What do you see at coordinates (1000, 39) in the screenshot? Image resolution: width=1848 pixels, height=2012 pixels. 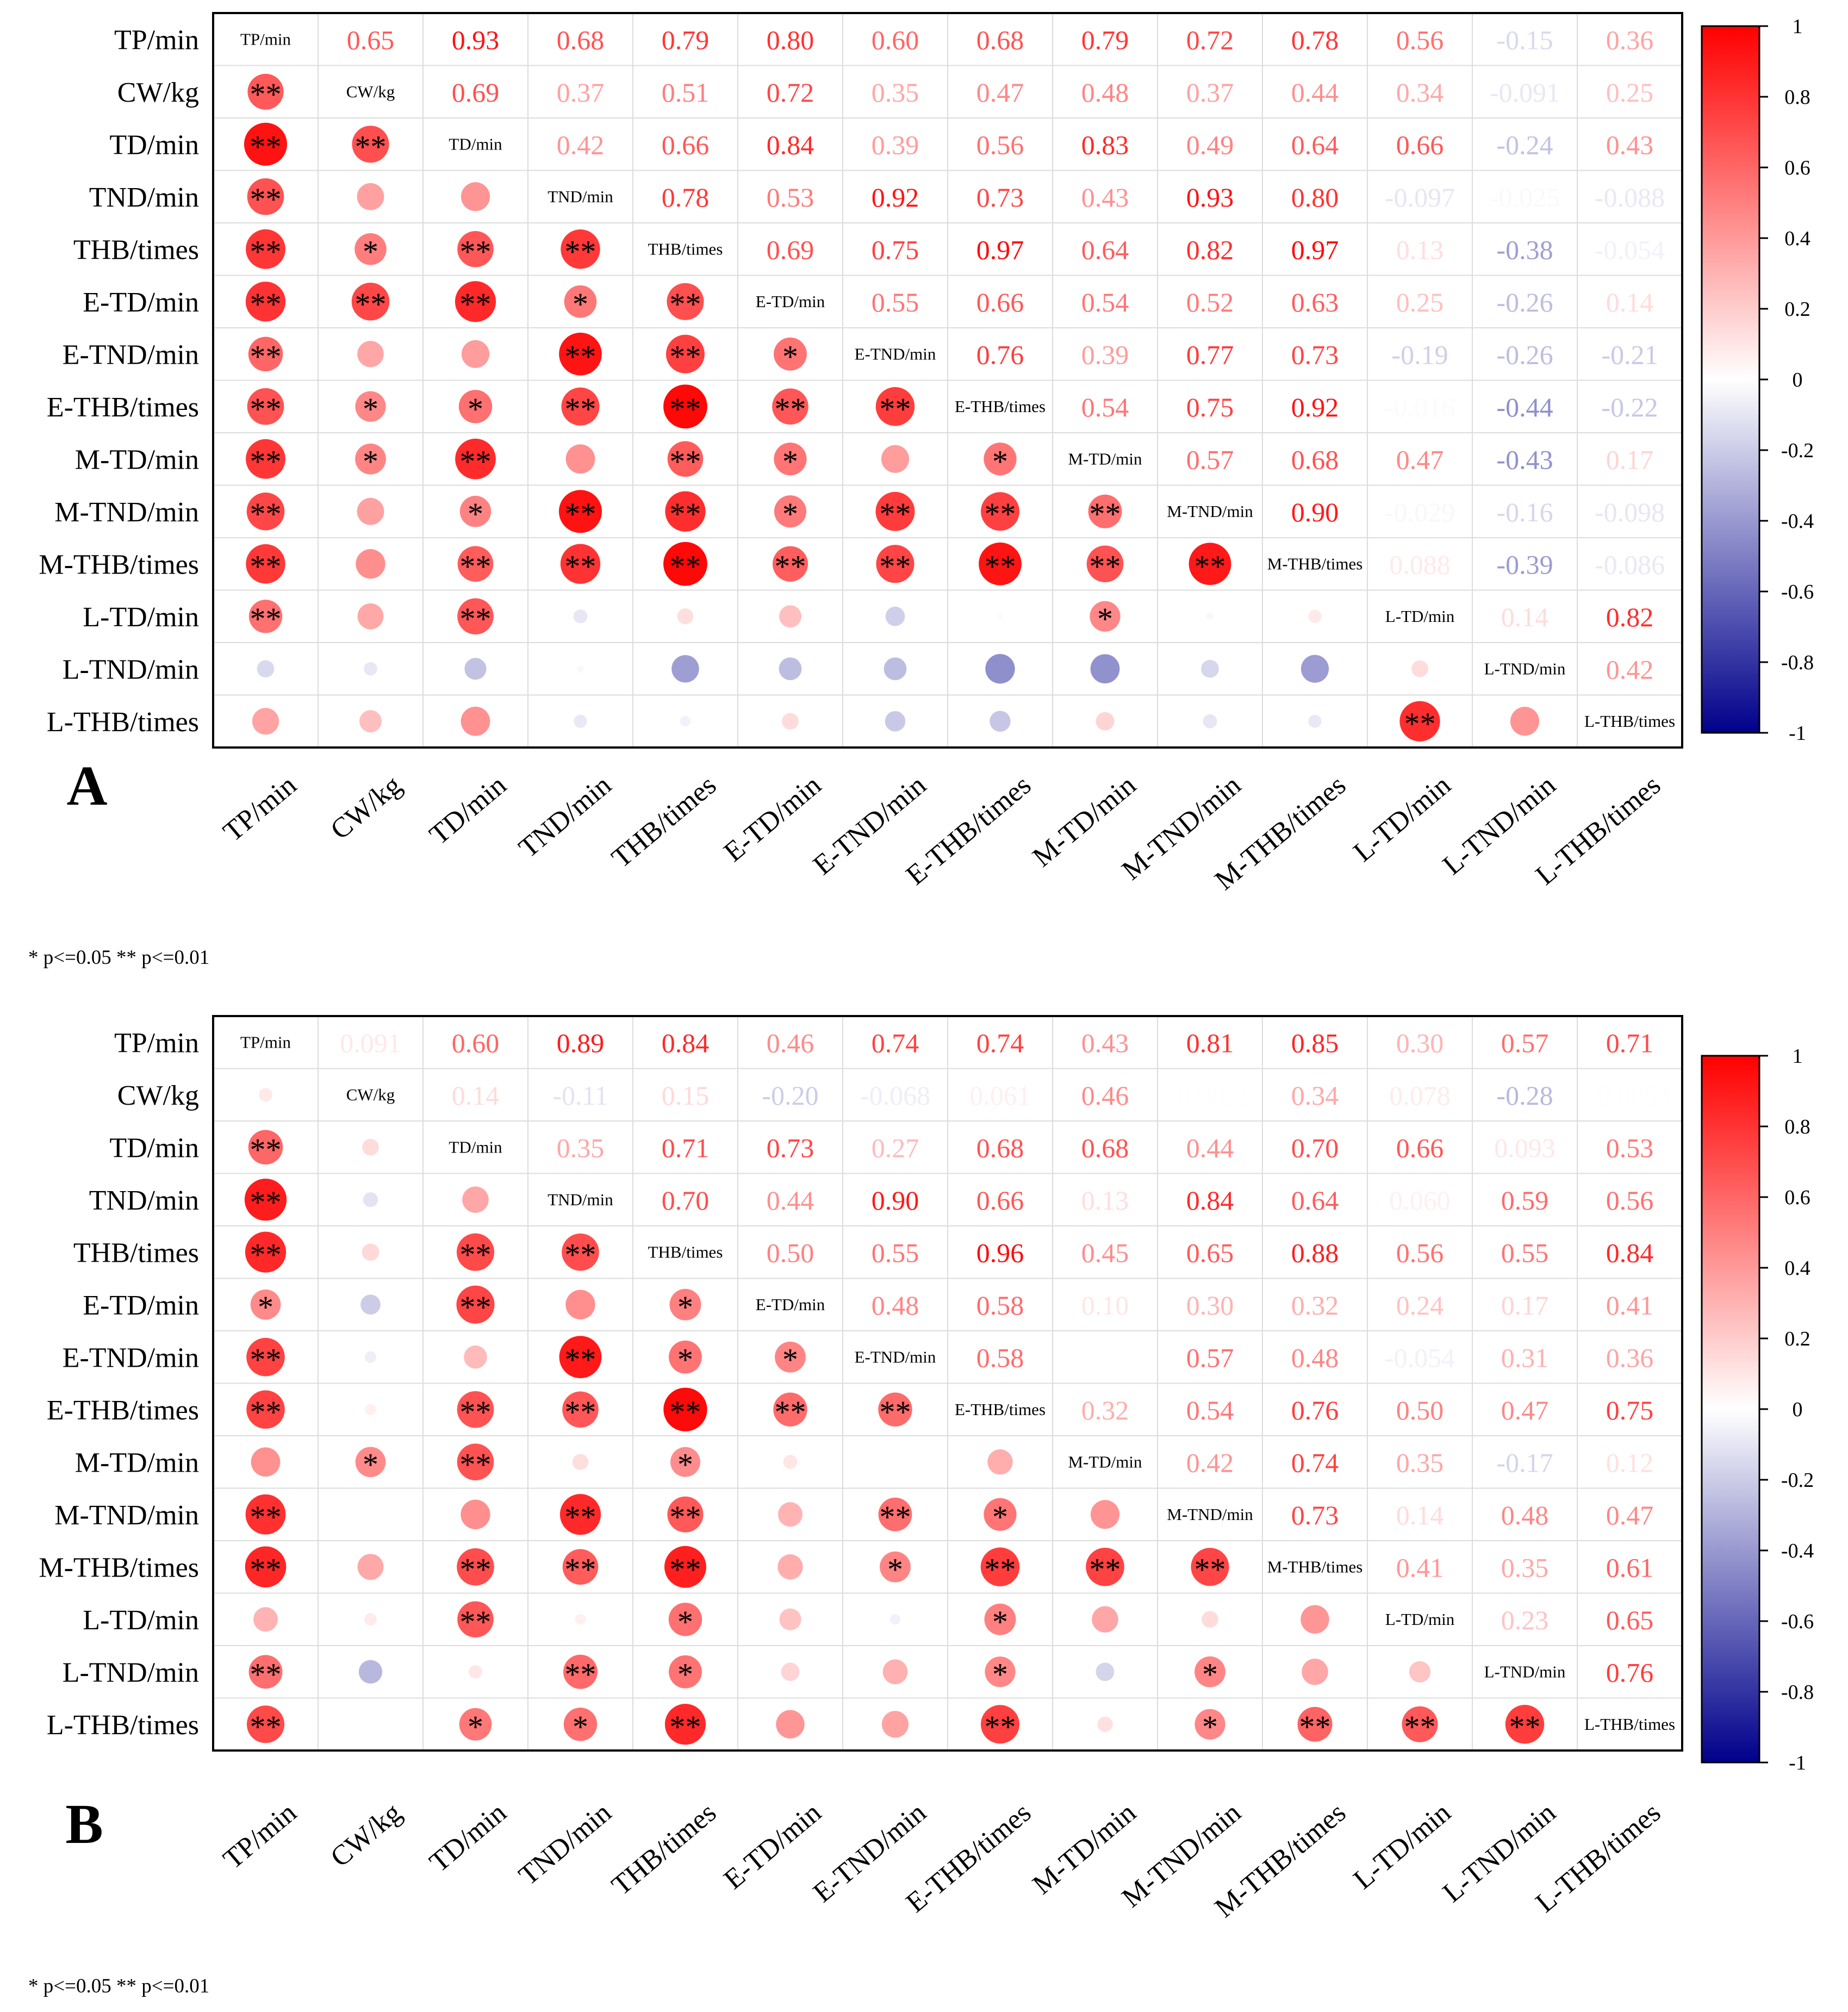 I see `correlation-value-label: 0.68` at bounding box center [1000, 39].